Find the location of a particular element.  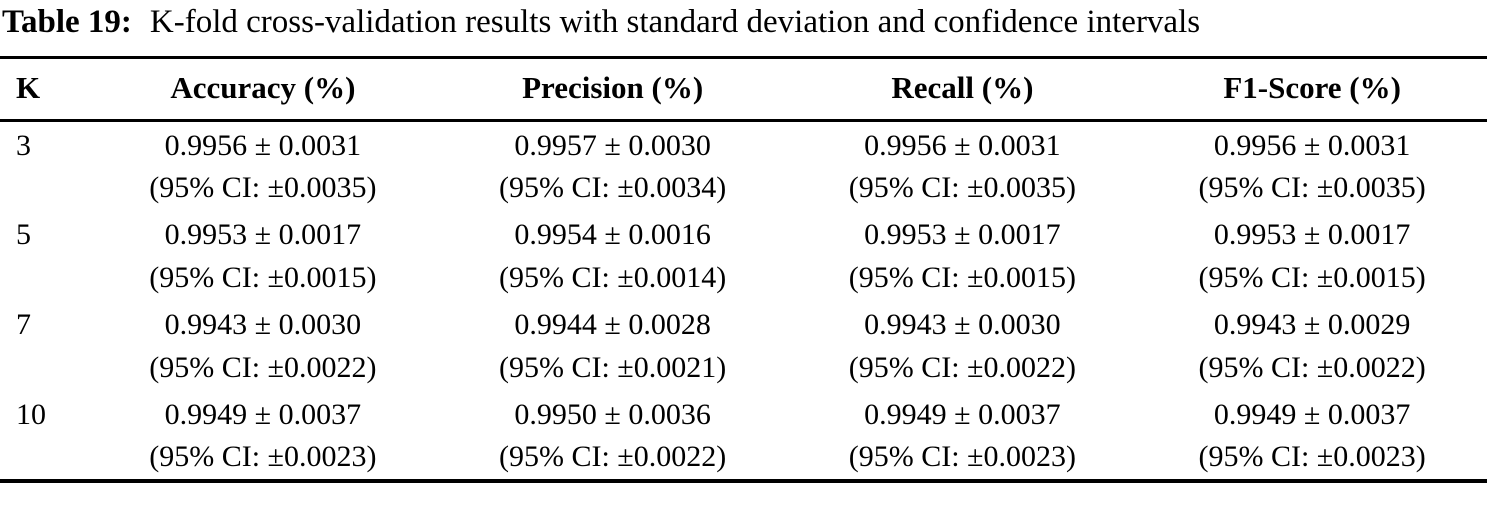

precision-ci: (95% CI: ±0.0034) is located at coordinates (612, 188).